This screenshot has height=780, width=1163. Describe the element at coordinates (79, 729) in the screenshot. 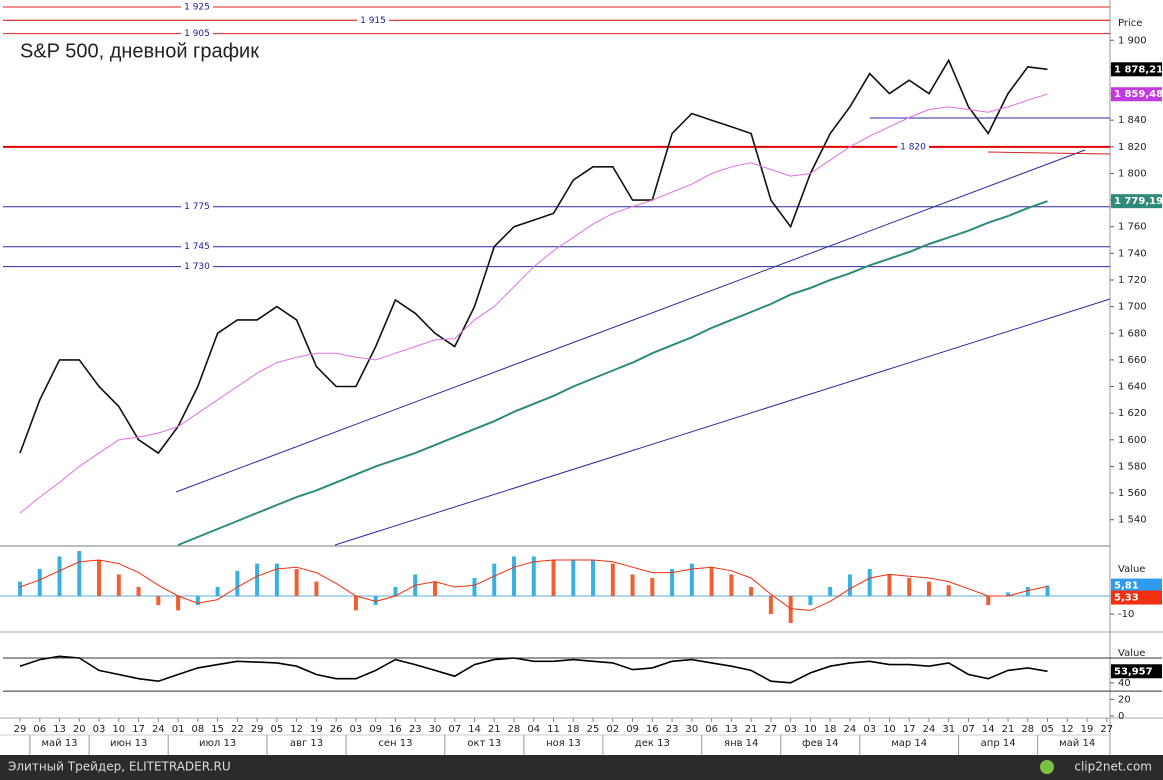

I see `x-tick-label: 20` at that location.